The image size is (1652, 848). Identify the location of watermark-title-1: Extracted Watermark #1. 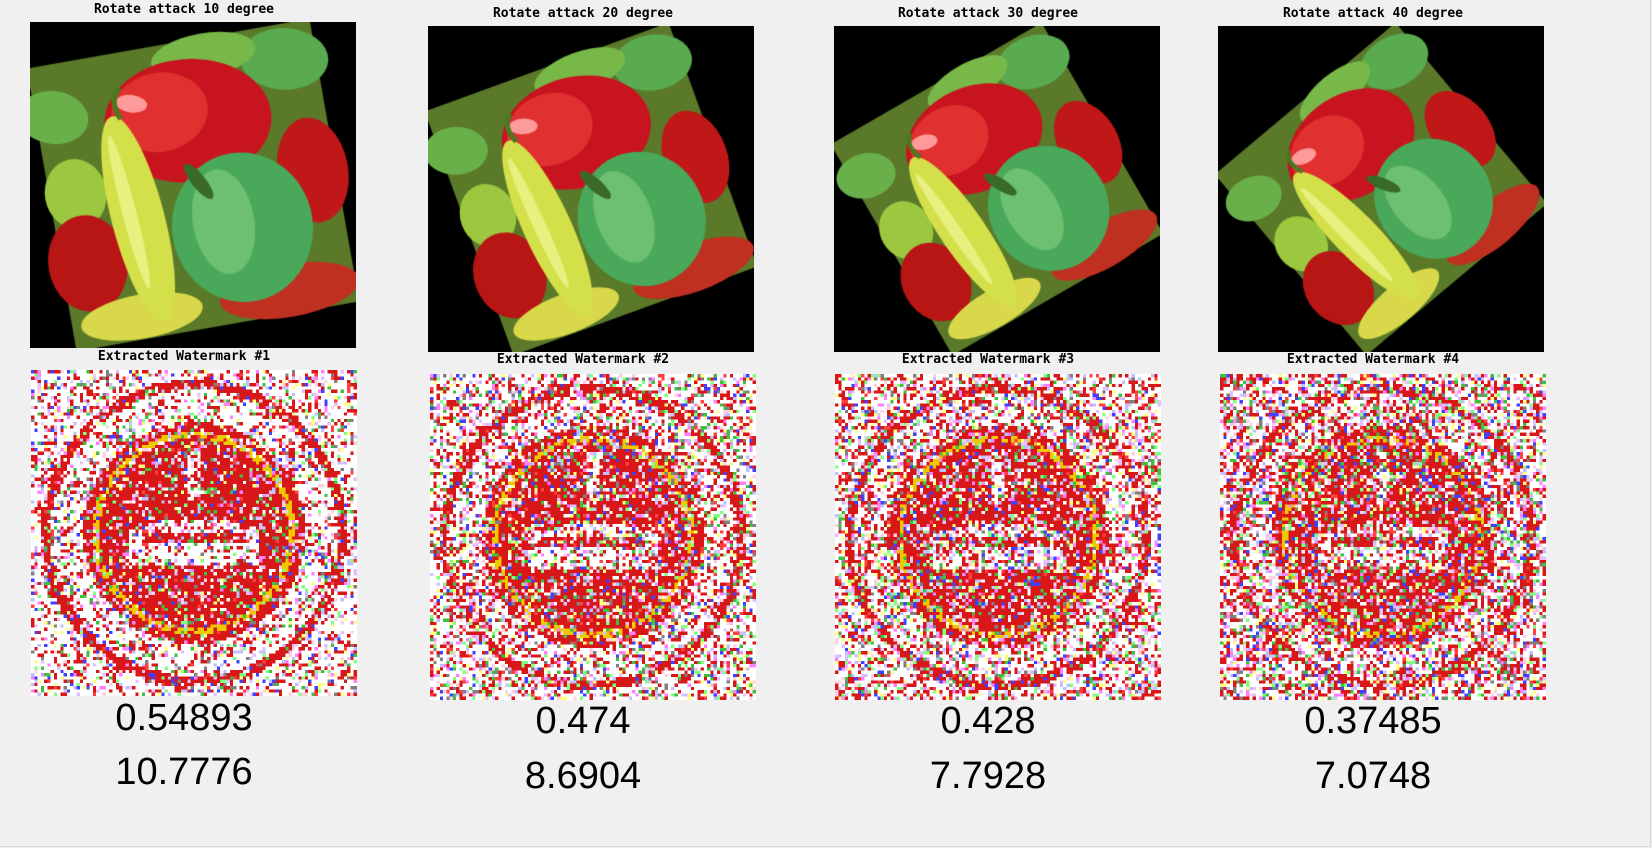
(184, 356).